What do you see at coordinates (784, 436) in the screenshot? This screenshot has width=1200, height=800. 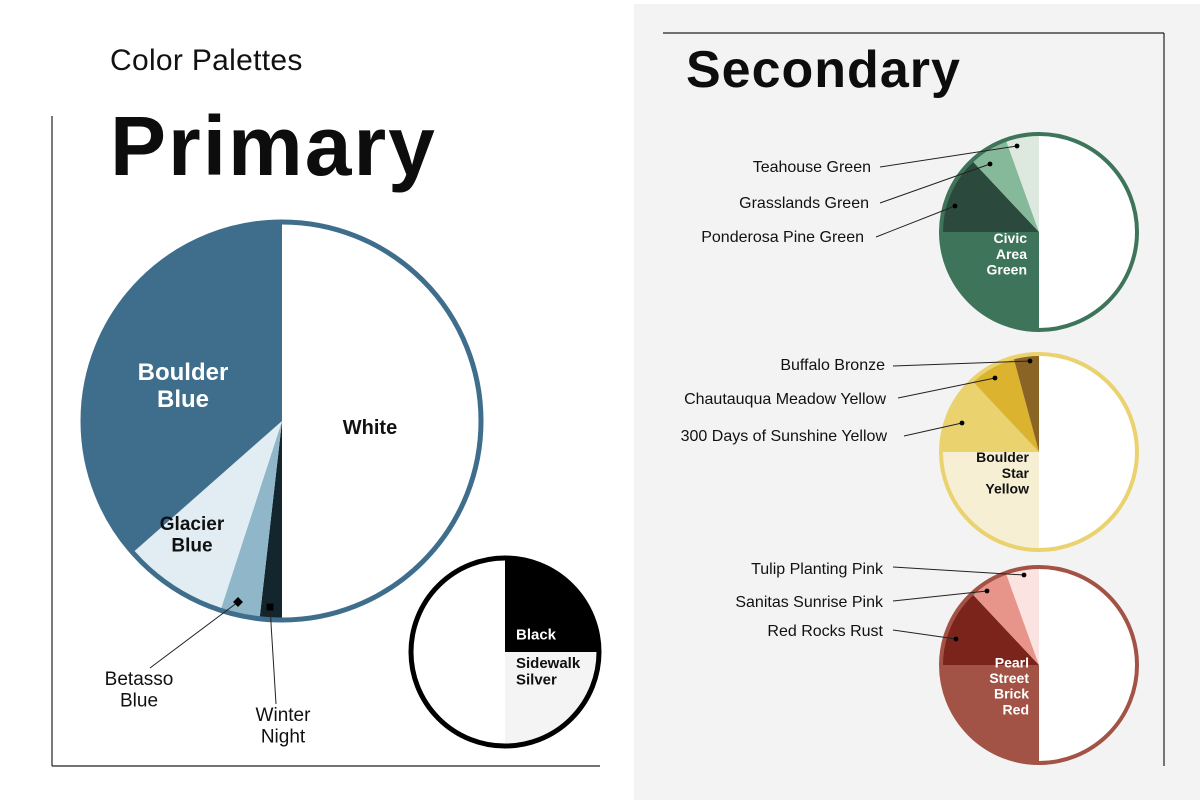 I see `callout-label-300-days-of-sunshine-yellow: 300 Days of Sunshine Yellow` at bounding box center [784, 436].